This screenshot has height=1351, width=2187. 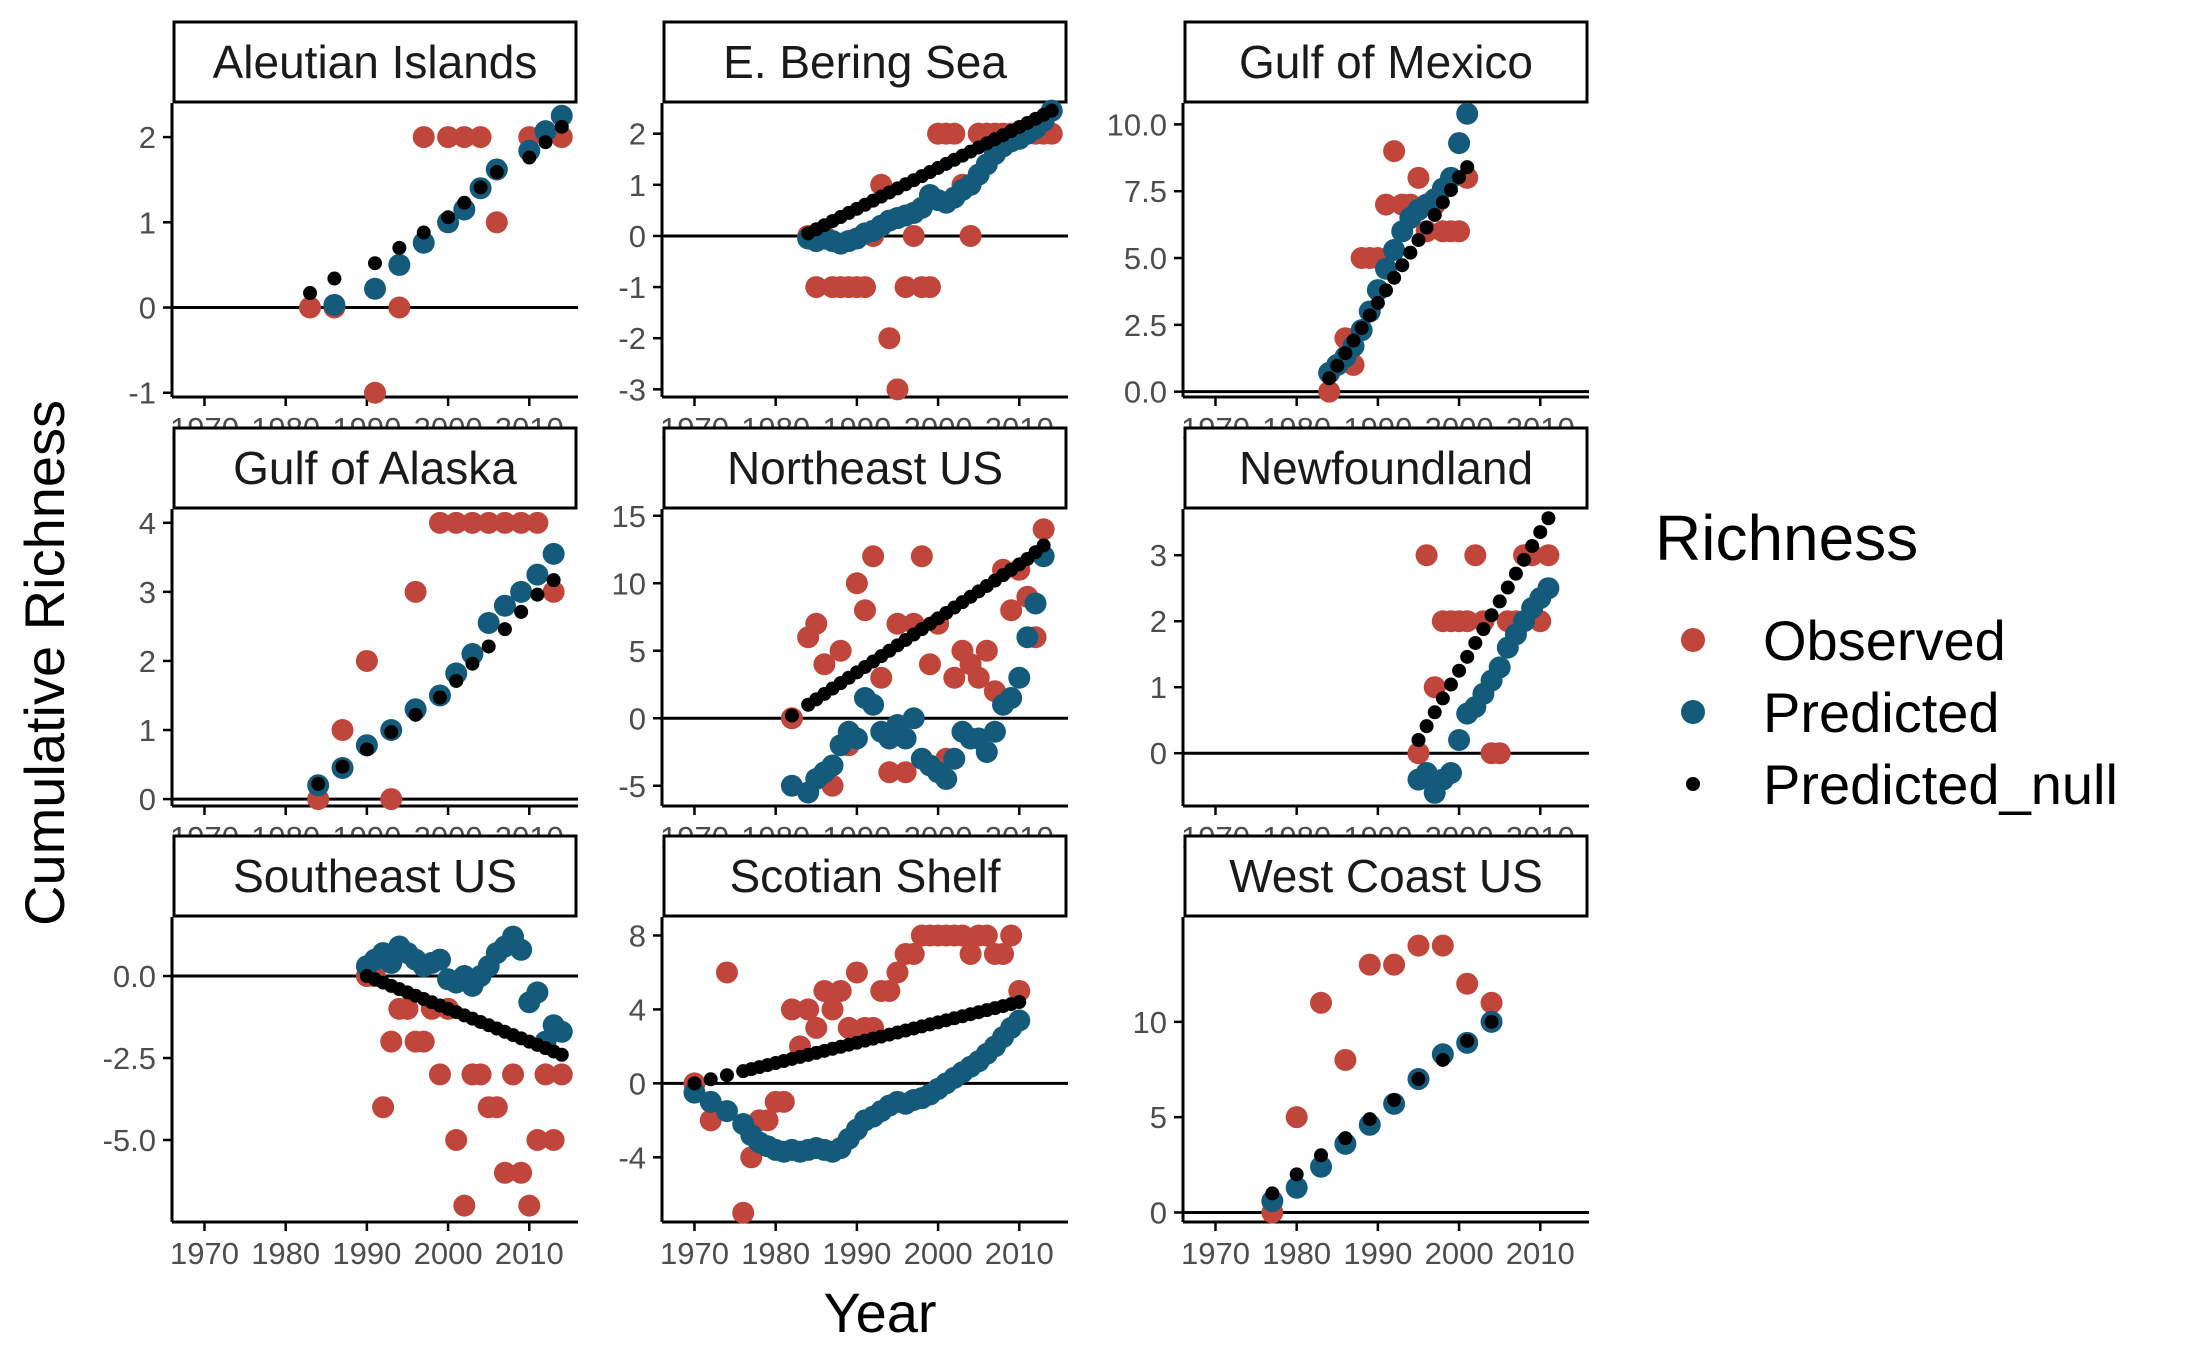 What do you see at coordinates (930, 172) in the screenshot?
I see `series-predicted-null` at bounding box center [930, 172].